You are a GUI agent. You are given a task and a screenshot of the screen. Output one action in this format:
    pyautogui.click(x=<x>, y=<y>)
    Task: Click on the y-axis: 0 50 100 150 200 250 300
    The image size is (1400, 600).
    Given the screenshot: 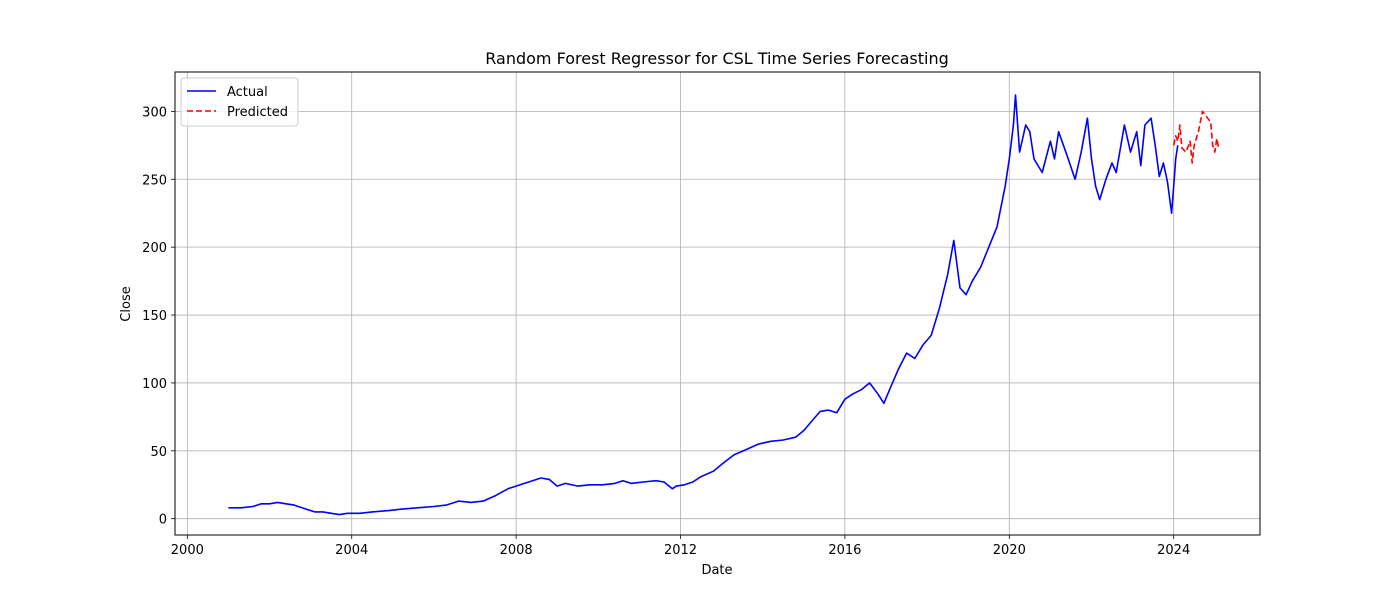 What is the action you would take?
    pyautogui.click(x=158, y=316)
    